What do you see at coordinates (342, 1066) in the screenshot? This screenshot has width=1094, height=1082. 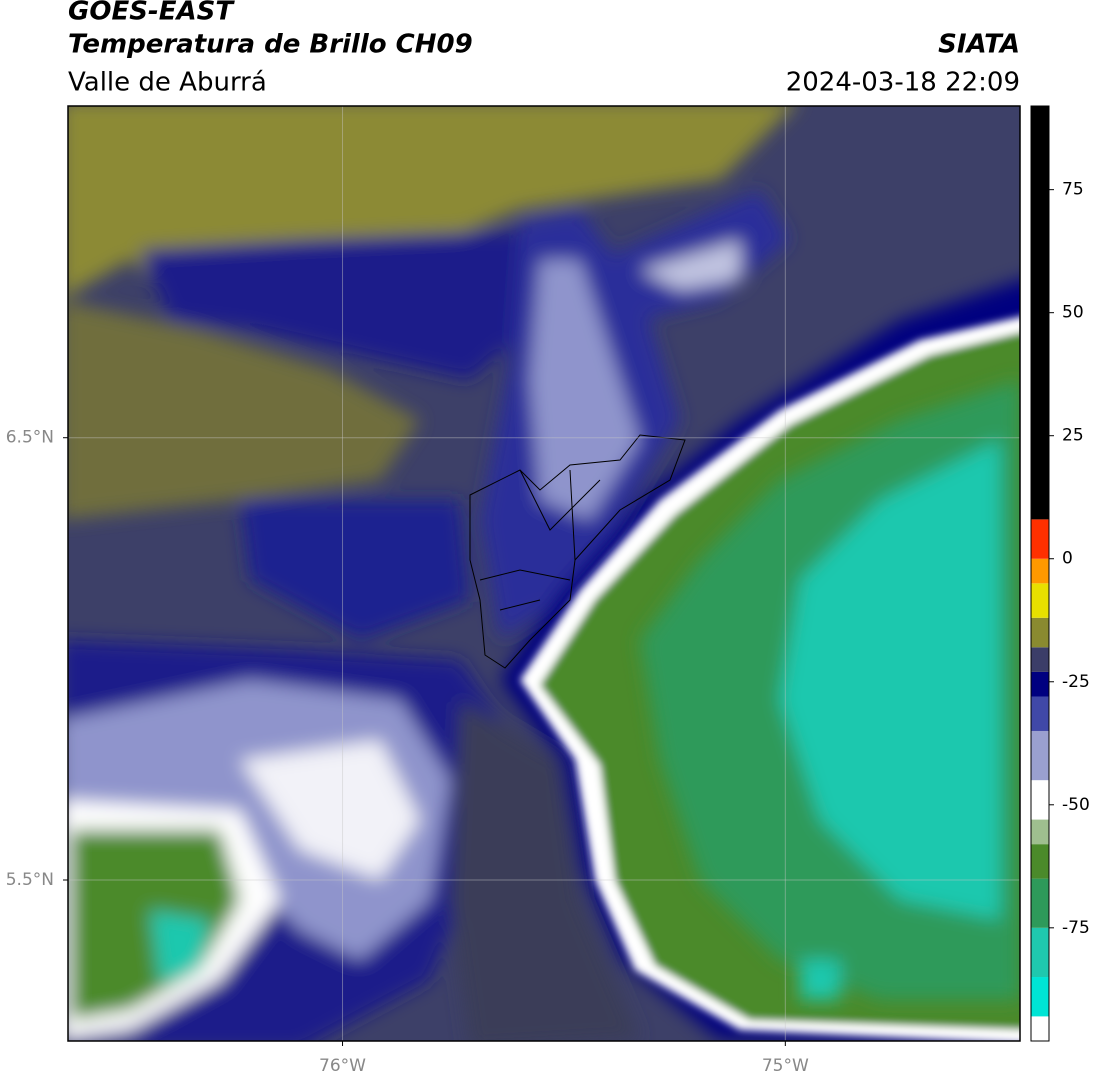 I see `lon-tick-label: 76°W` at bounding box center [342, 1066].